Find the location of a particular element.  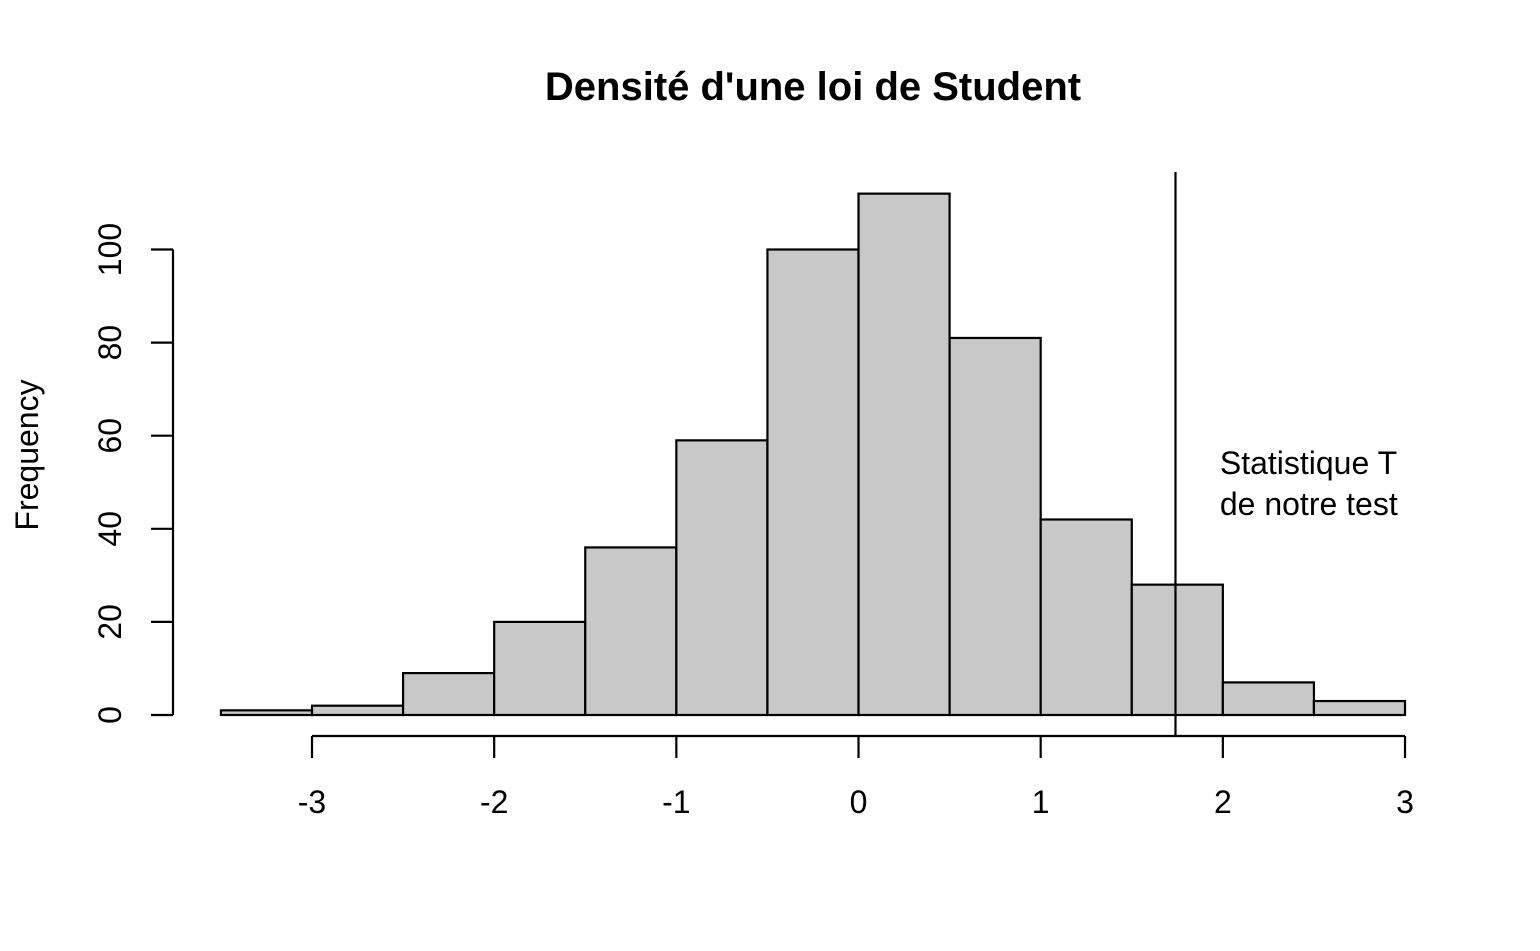

y-tick-label-3: 60 is located at coordinates (110, 436).